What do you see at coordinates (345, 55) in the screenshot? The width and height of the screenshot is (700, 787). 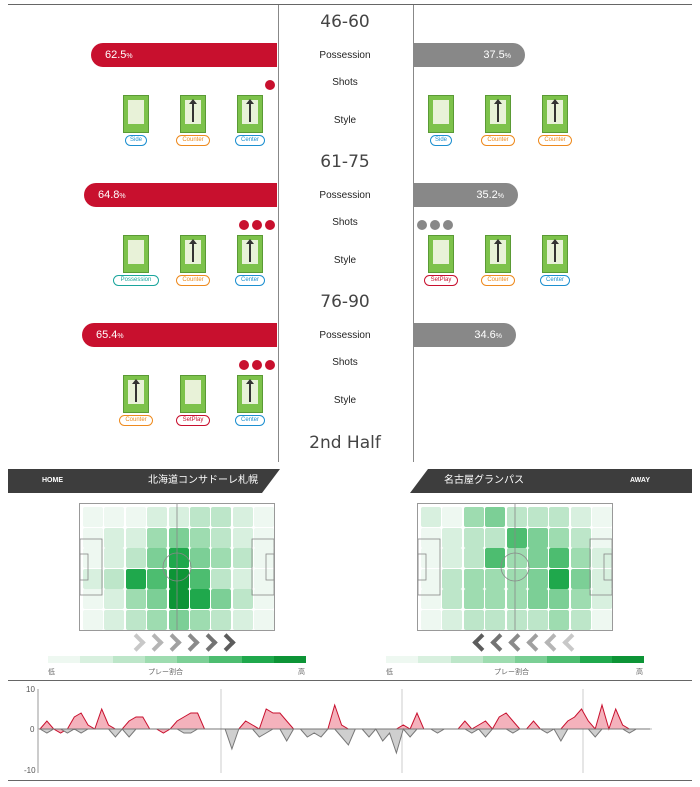 I see `possession-label: Possession` at bounding box center [345, 55].